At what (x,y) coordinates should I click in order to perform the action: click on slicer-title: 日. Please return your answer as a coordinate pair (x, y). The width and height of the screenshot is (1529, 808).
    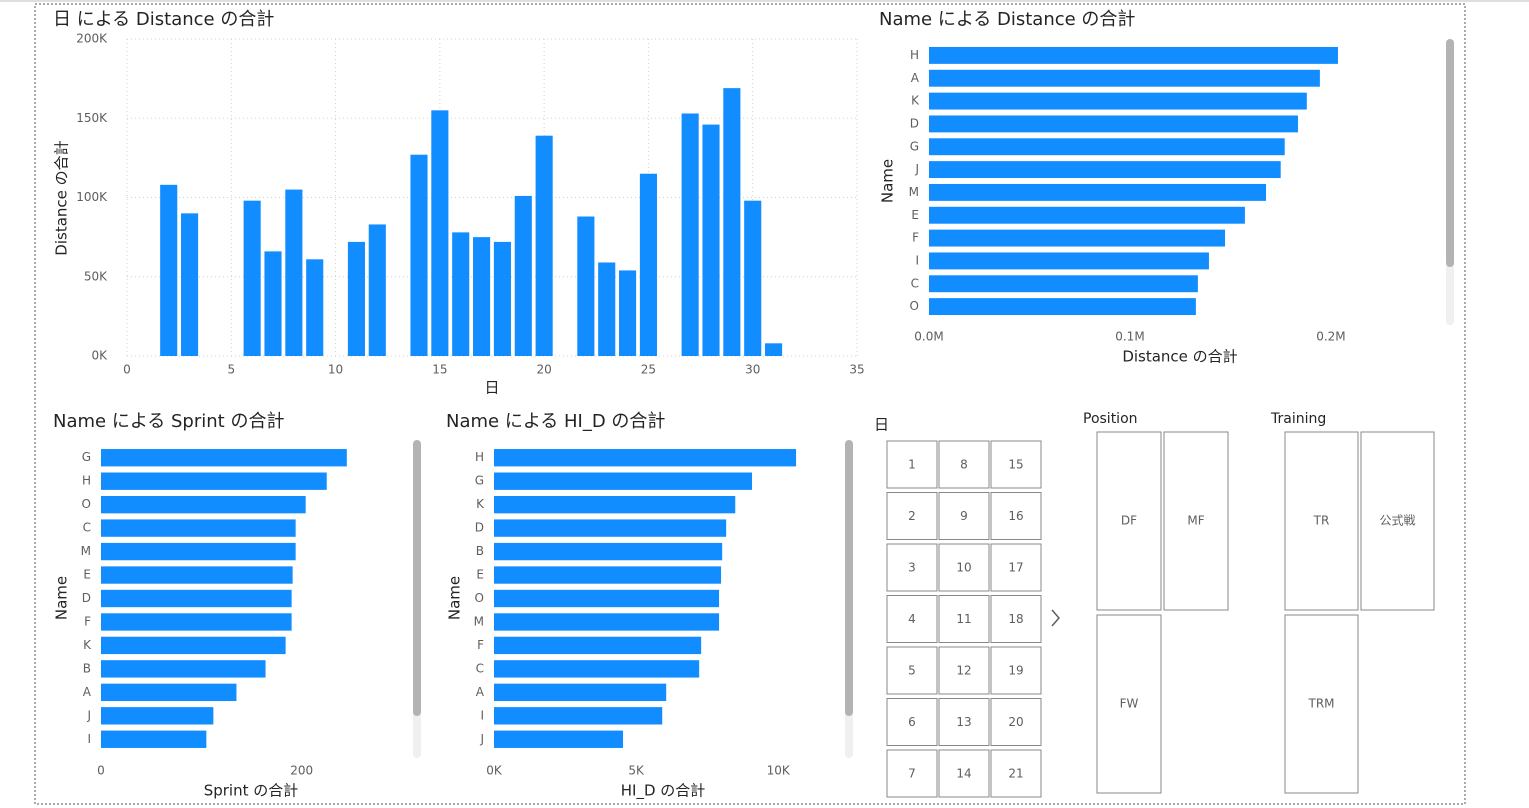
    Looking at the image, I should click on (881, 425).